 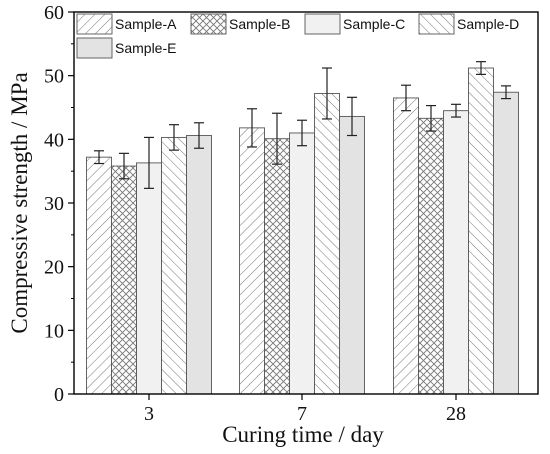 I want to click on legend-label: Sample-B, so click(x=259, y=24).